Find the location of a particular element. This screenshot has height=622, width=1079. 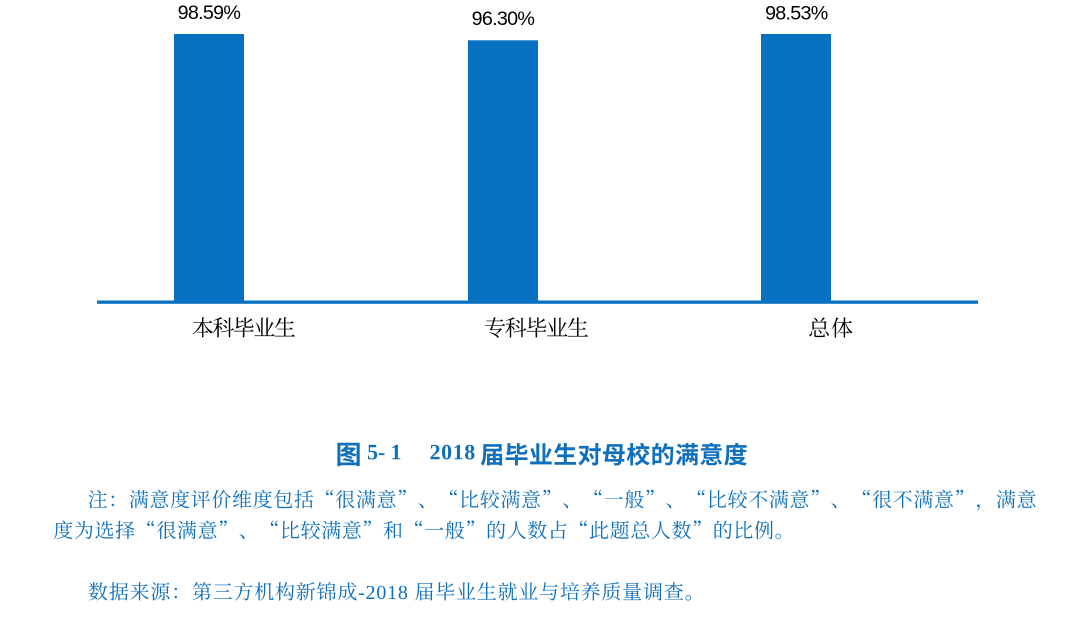

svg-text: 98.59% is located at coordinates (209, 13).